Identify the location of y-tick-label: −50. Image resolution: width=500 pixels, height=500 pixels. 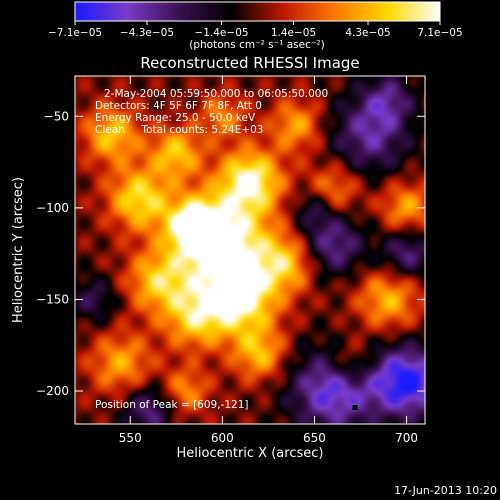
(56, 116).